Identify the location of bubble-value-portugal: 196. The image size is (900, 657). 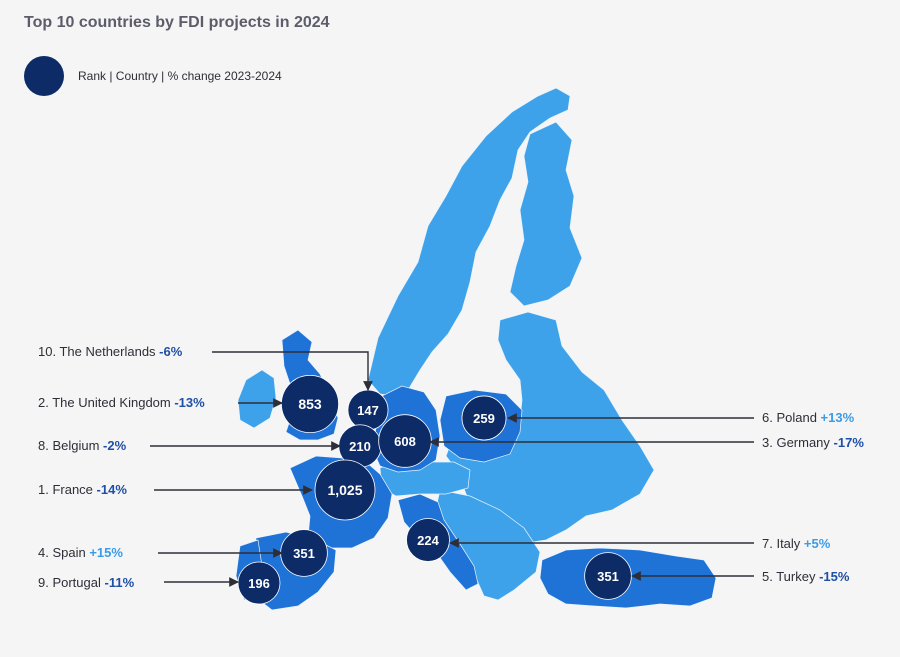
(259, 583).